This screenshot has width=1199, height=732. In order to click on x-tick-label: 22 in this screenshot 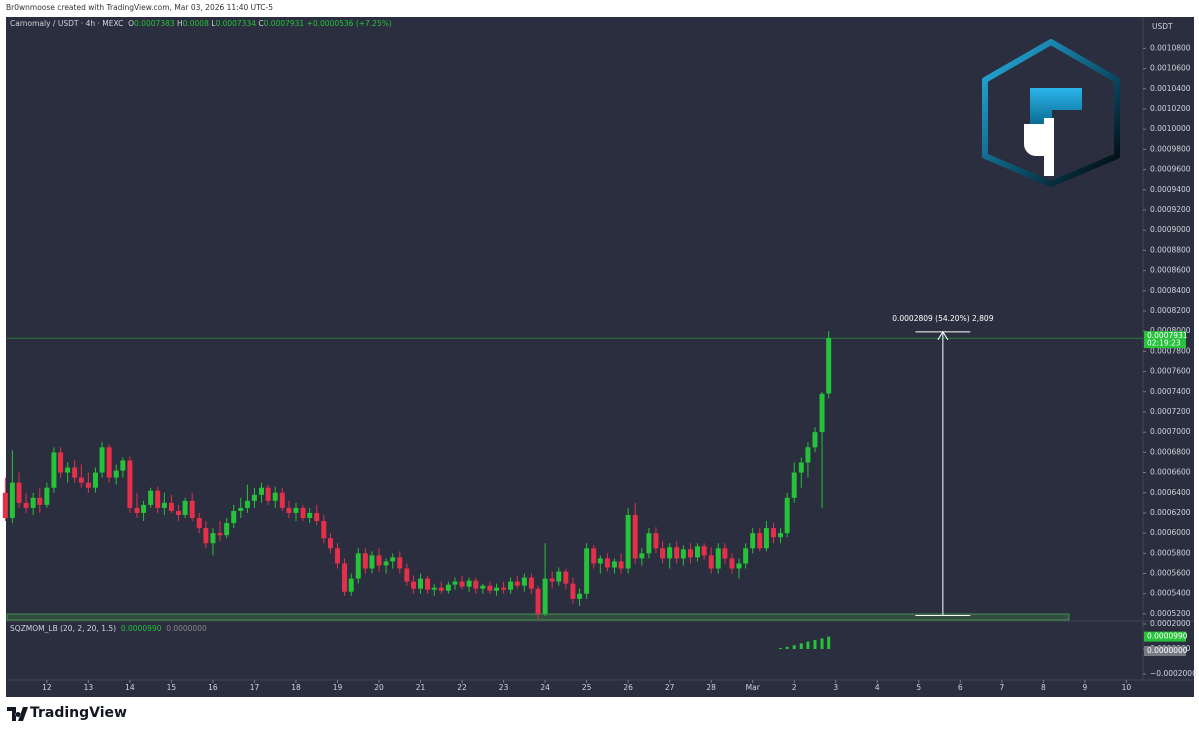, I will do `click(462, 687)`.